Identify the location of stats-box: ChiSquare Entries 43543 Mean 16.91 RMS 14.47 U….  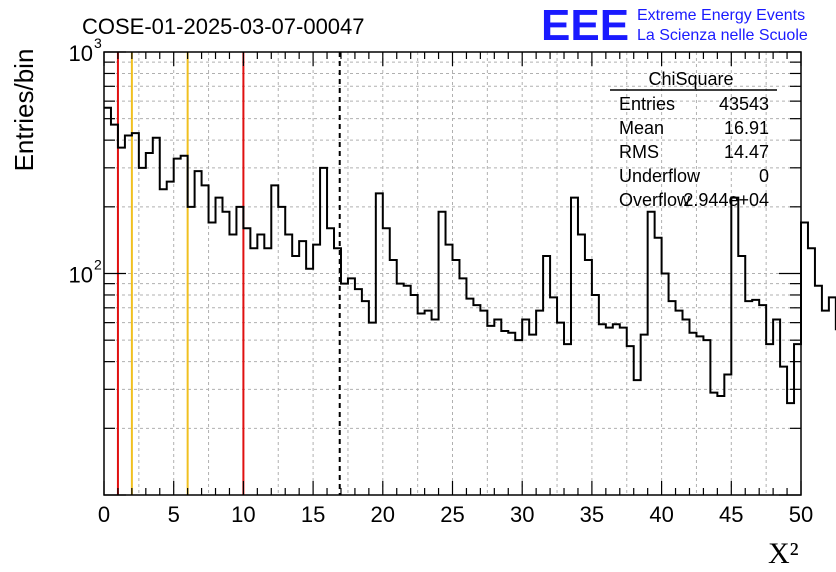
(693, 139).